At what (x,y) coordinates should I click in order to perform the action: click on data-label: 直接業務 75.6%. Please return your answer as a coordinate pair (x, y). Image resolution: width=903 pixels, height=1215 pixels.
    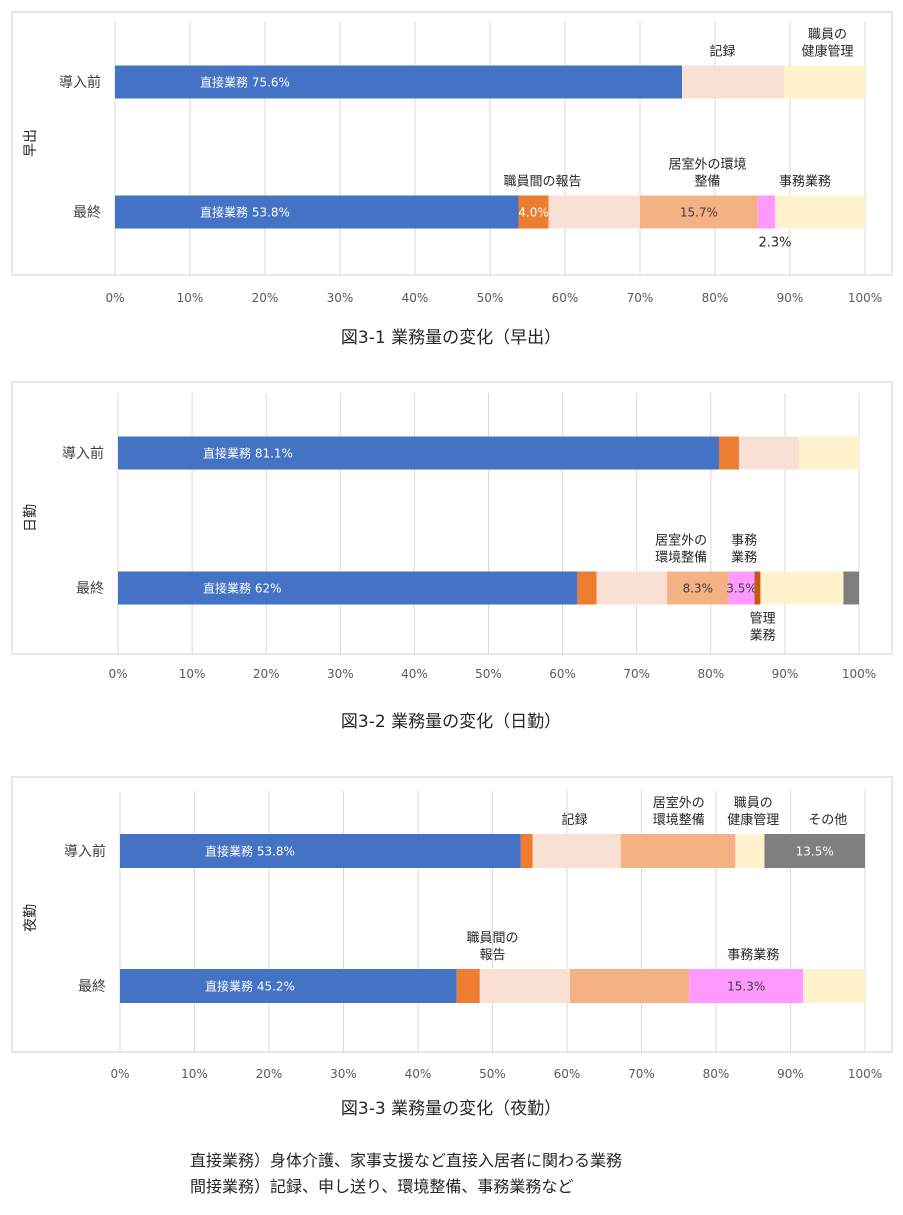
    Looking at the image, I should click on (245, 82).